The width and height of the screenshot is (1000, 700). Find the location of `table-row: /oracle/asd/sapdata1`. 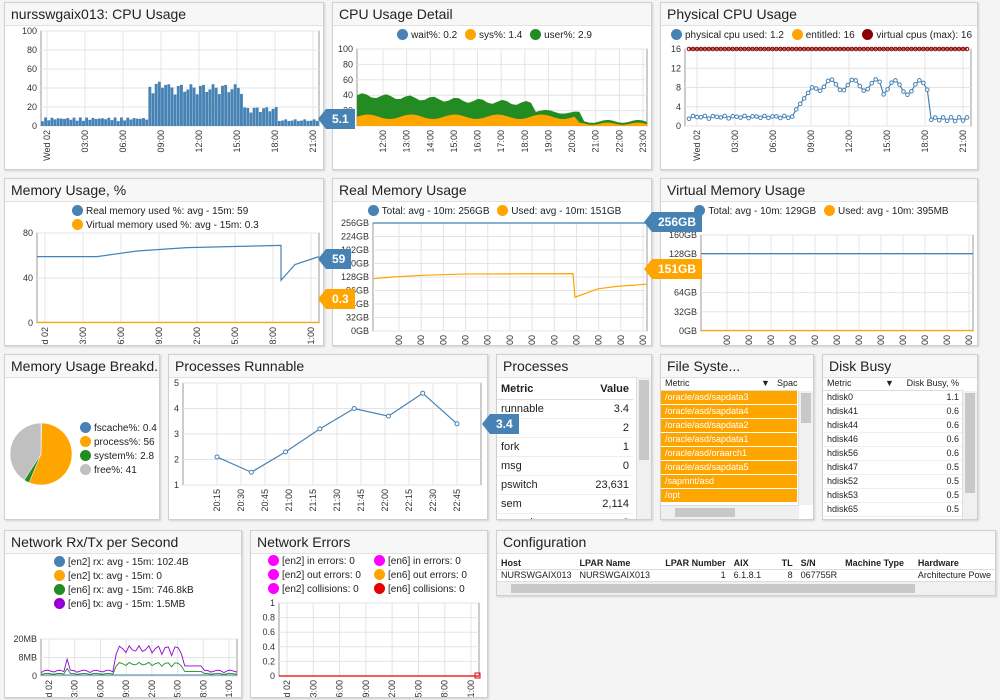

table-row: /oracle/asd/sapdata1 is located at coordinates (729, 440).